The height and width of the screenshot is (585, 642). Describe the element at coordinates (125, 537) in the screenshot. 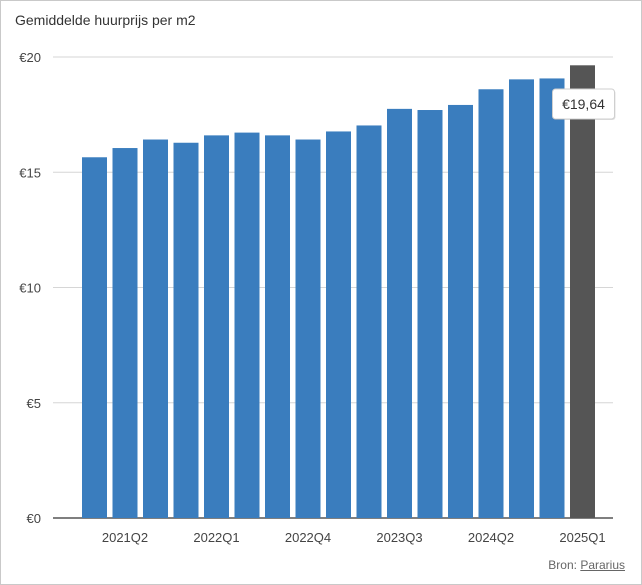

I see `x-tick-label: 2021Q2` at that location.